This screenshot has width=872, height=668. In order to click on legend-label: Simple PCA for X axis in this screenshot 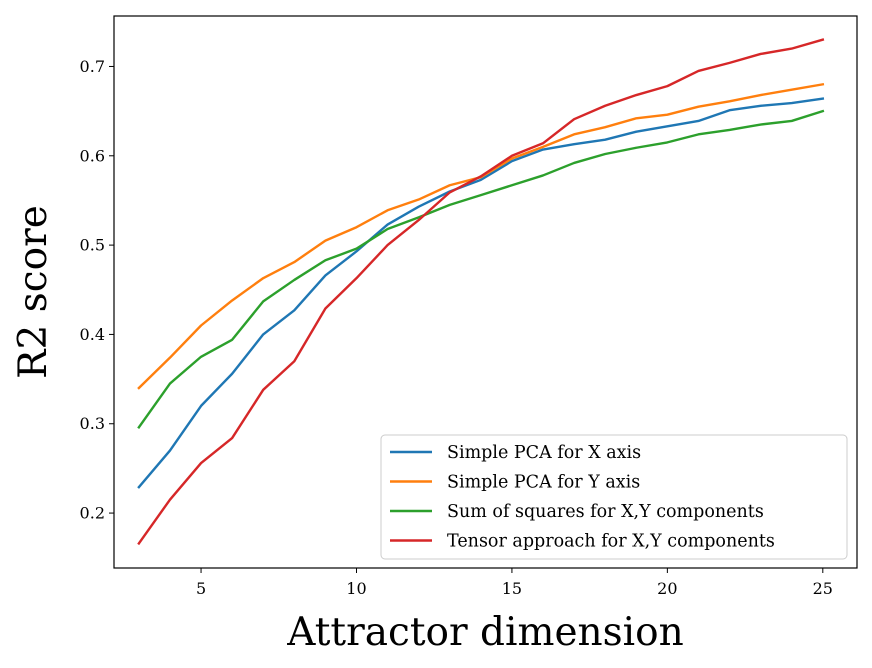, I will do `click(544, 453)`.